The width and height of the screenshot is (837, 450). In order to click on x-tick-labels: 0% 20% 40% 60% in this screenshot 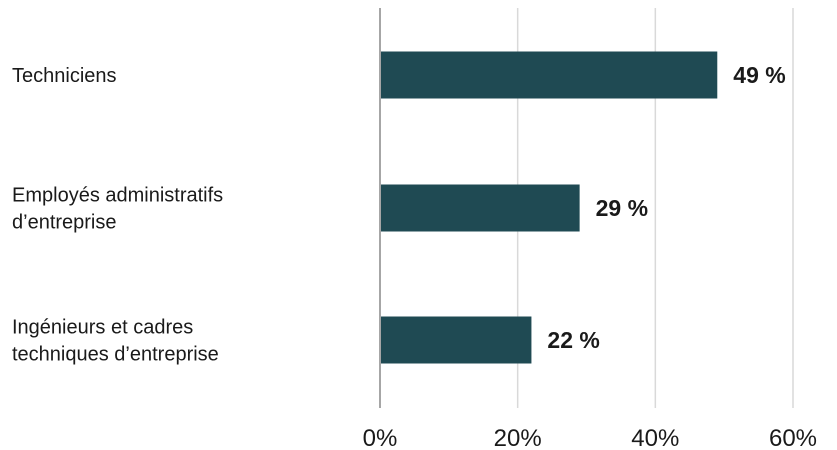, I will do `click(590, 437)`.